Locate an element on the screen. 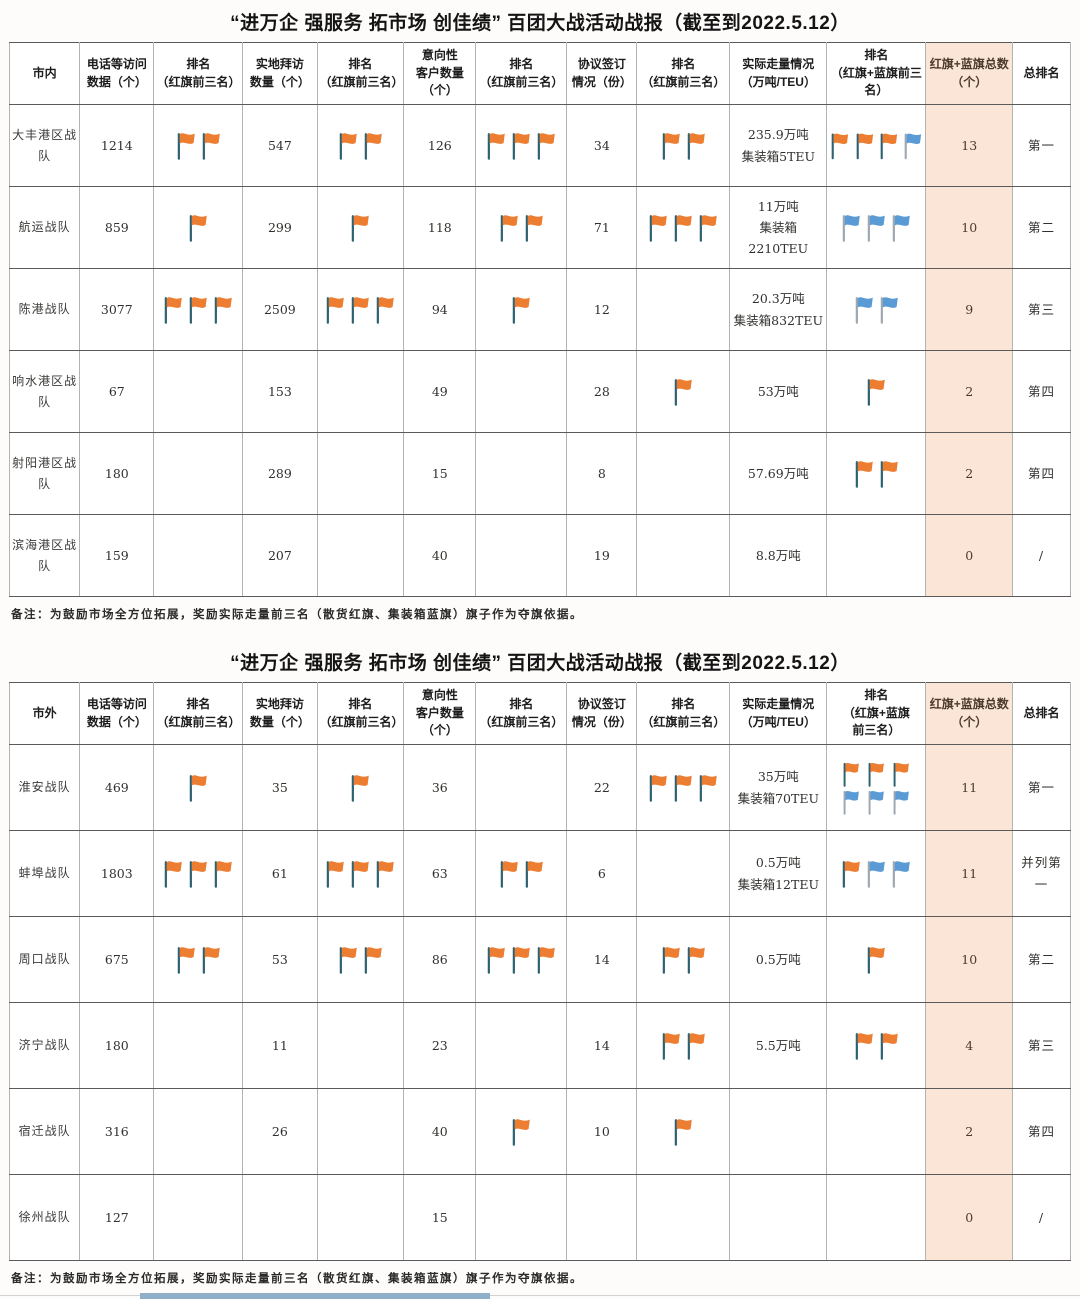 This screenshot has height=1299, width=1080. cell-flag-total: 9 is located at coordinates (969, 309).